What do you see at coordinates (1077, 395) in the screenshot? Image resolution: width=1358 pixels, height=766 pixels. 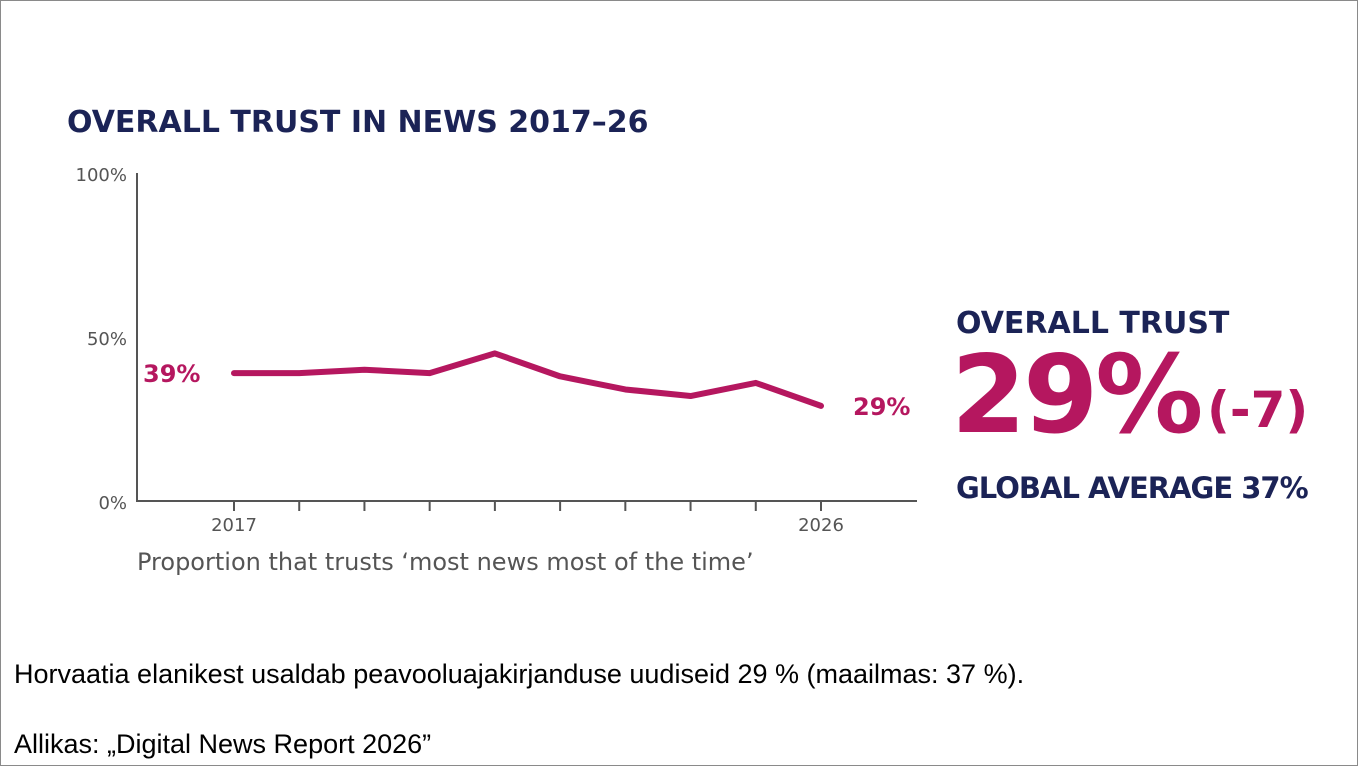 I see `overall-trust-value: 29%` at bounding box center [1077, 395].